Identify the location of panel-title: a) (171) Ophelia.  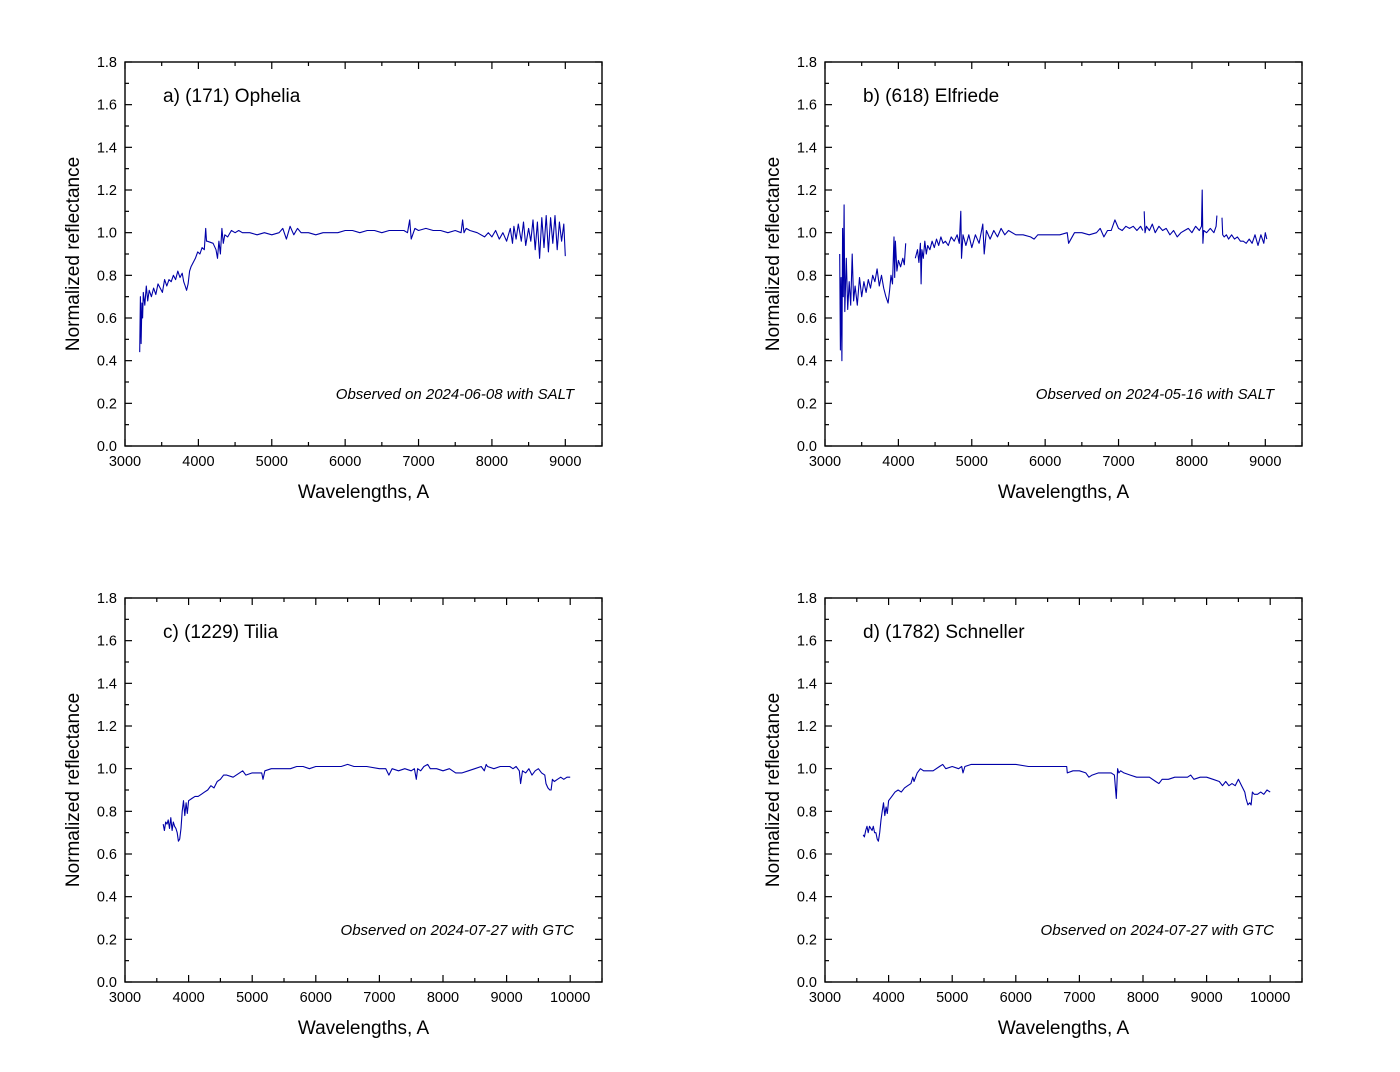
(232, 96).